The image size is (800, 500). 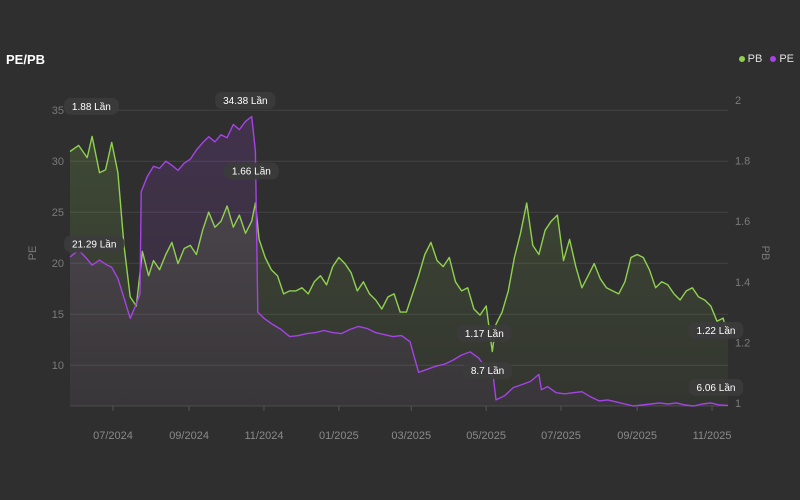 What do you see at coordinates (742, 162) in the screenshot?
I see `y-right-tick-label: 1.8` at bounding box center [742, 162].